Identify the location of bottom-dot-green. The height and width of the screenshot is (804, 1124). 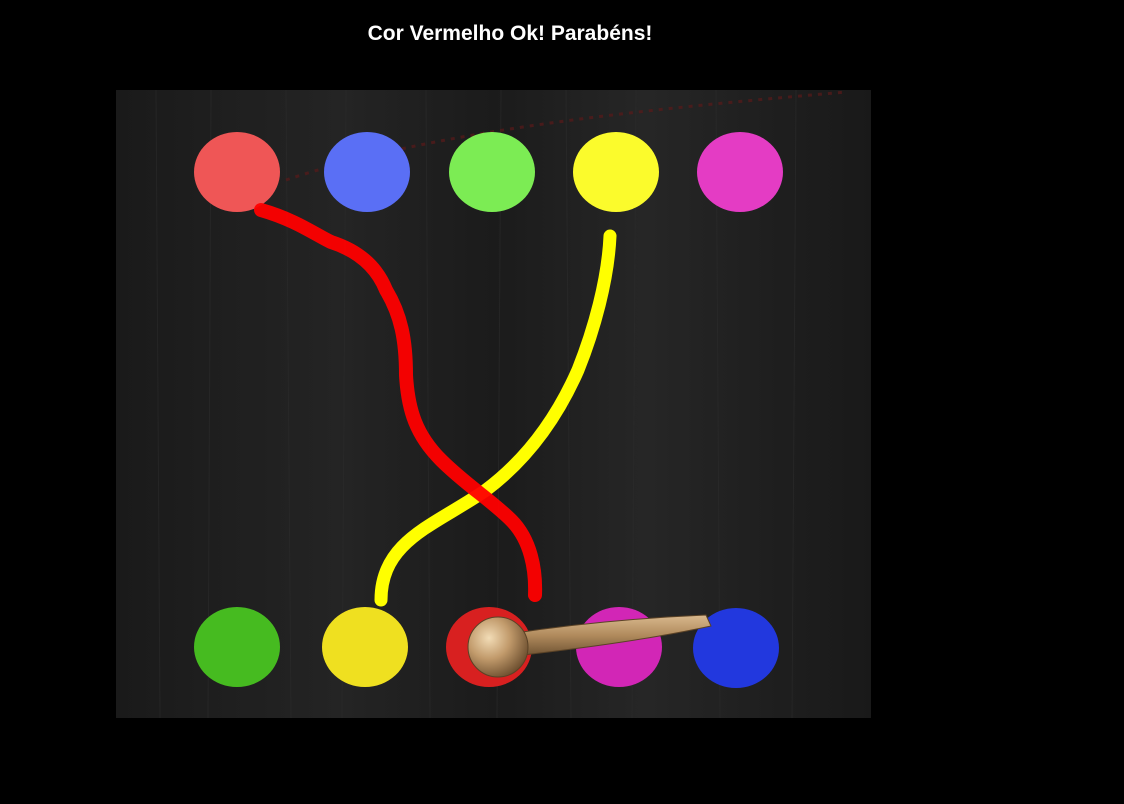
(237, 647).